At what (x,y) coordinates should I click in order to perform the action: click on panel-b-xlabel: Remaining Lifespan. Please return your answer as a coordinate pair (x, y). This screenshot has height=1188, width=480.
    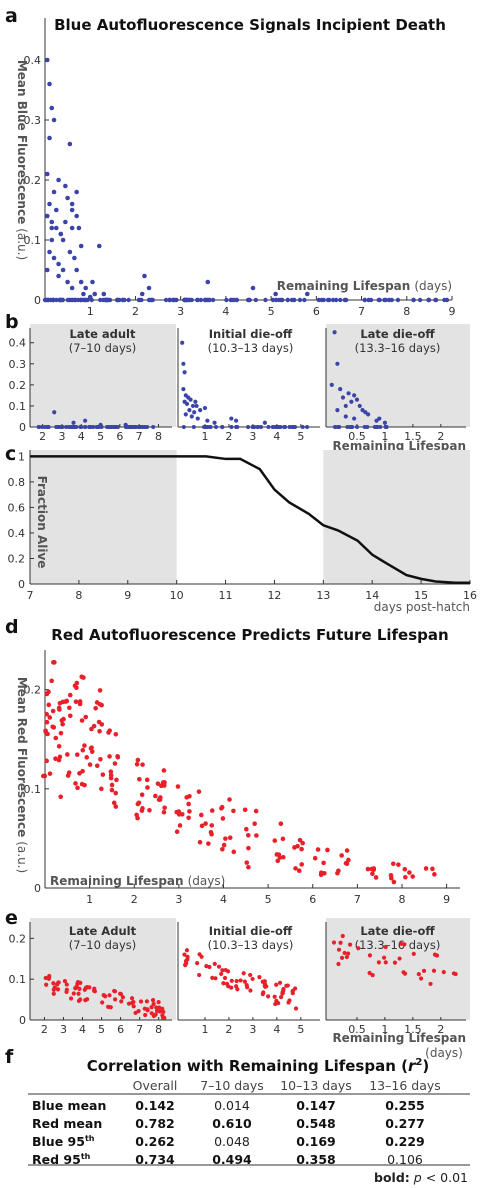
    Looking at the image, I should click on (399, 446).